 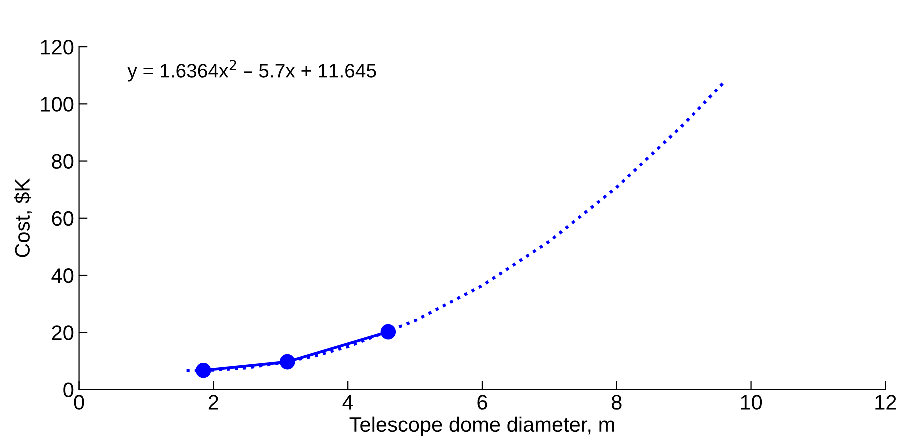 I want to click on x-tick-label: 2, so click(x=213, y=402).